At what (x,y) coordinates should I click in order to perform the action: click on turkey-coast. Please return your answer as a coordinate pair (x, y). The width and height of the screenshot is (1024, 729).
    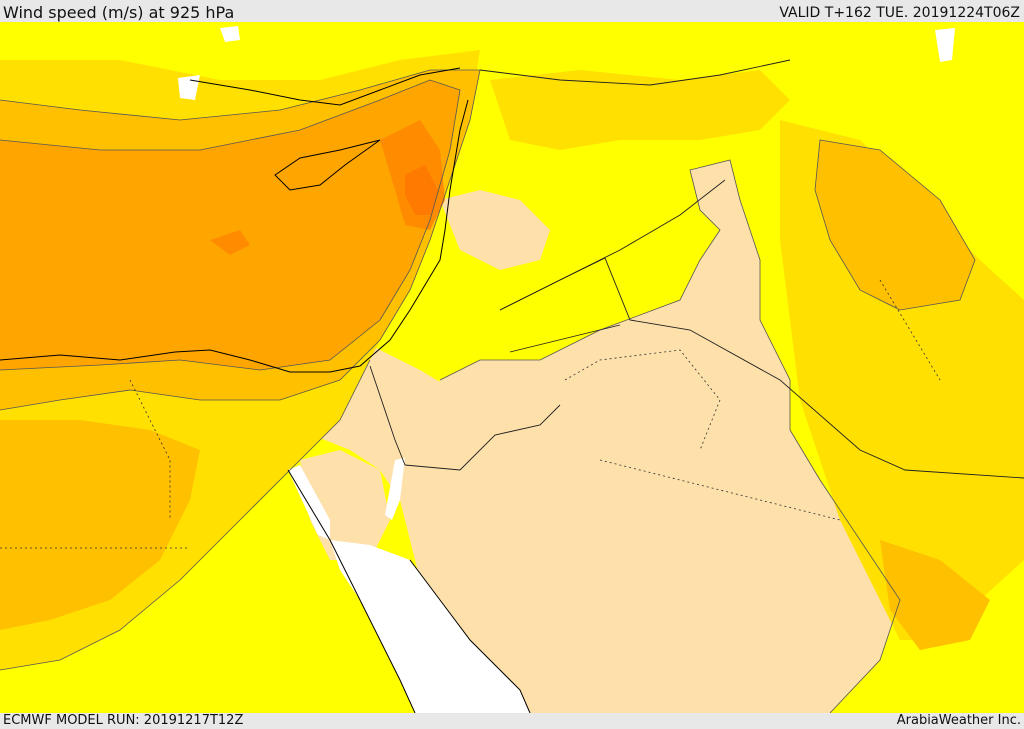
    Looking at the image, I should click on (325, 86).